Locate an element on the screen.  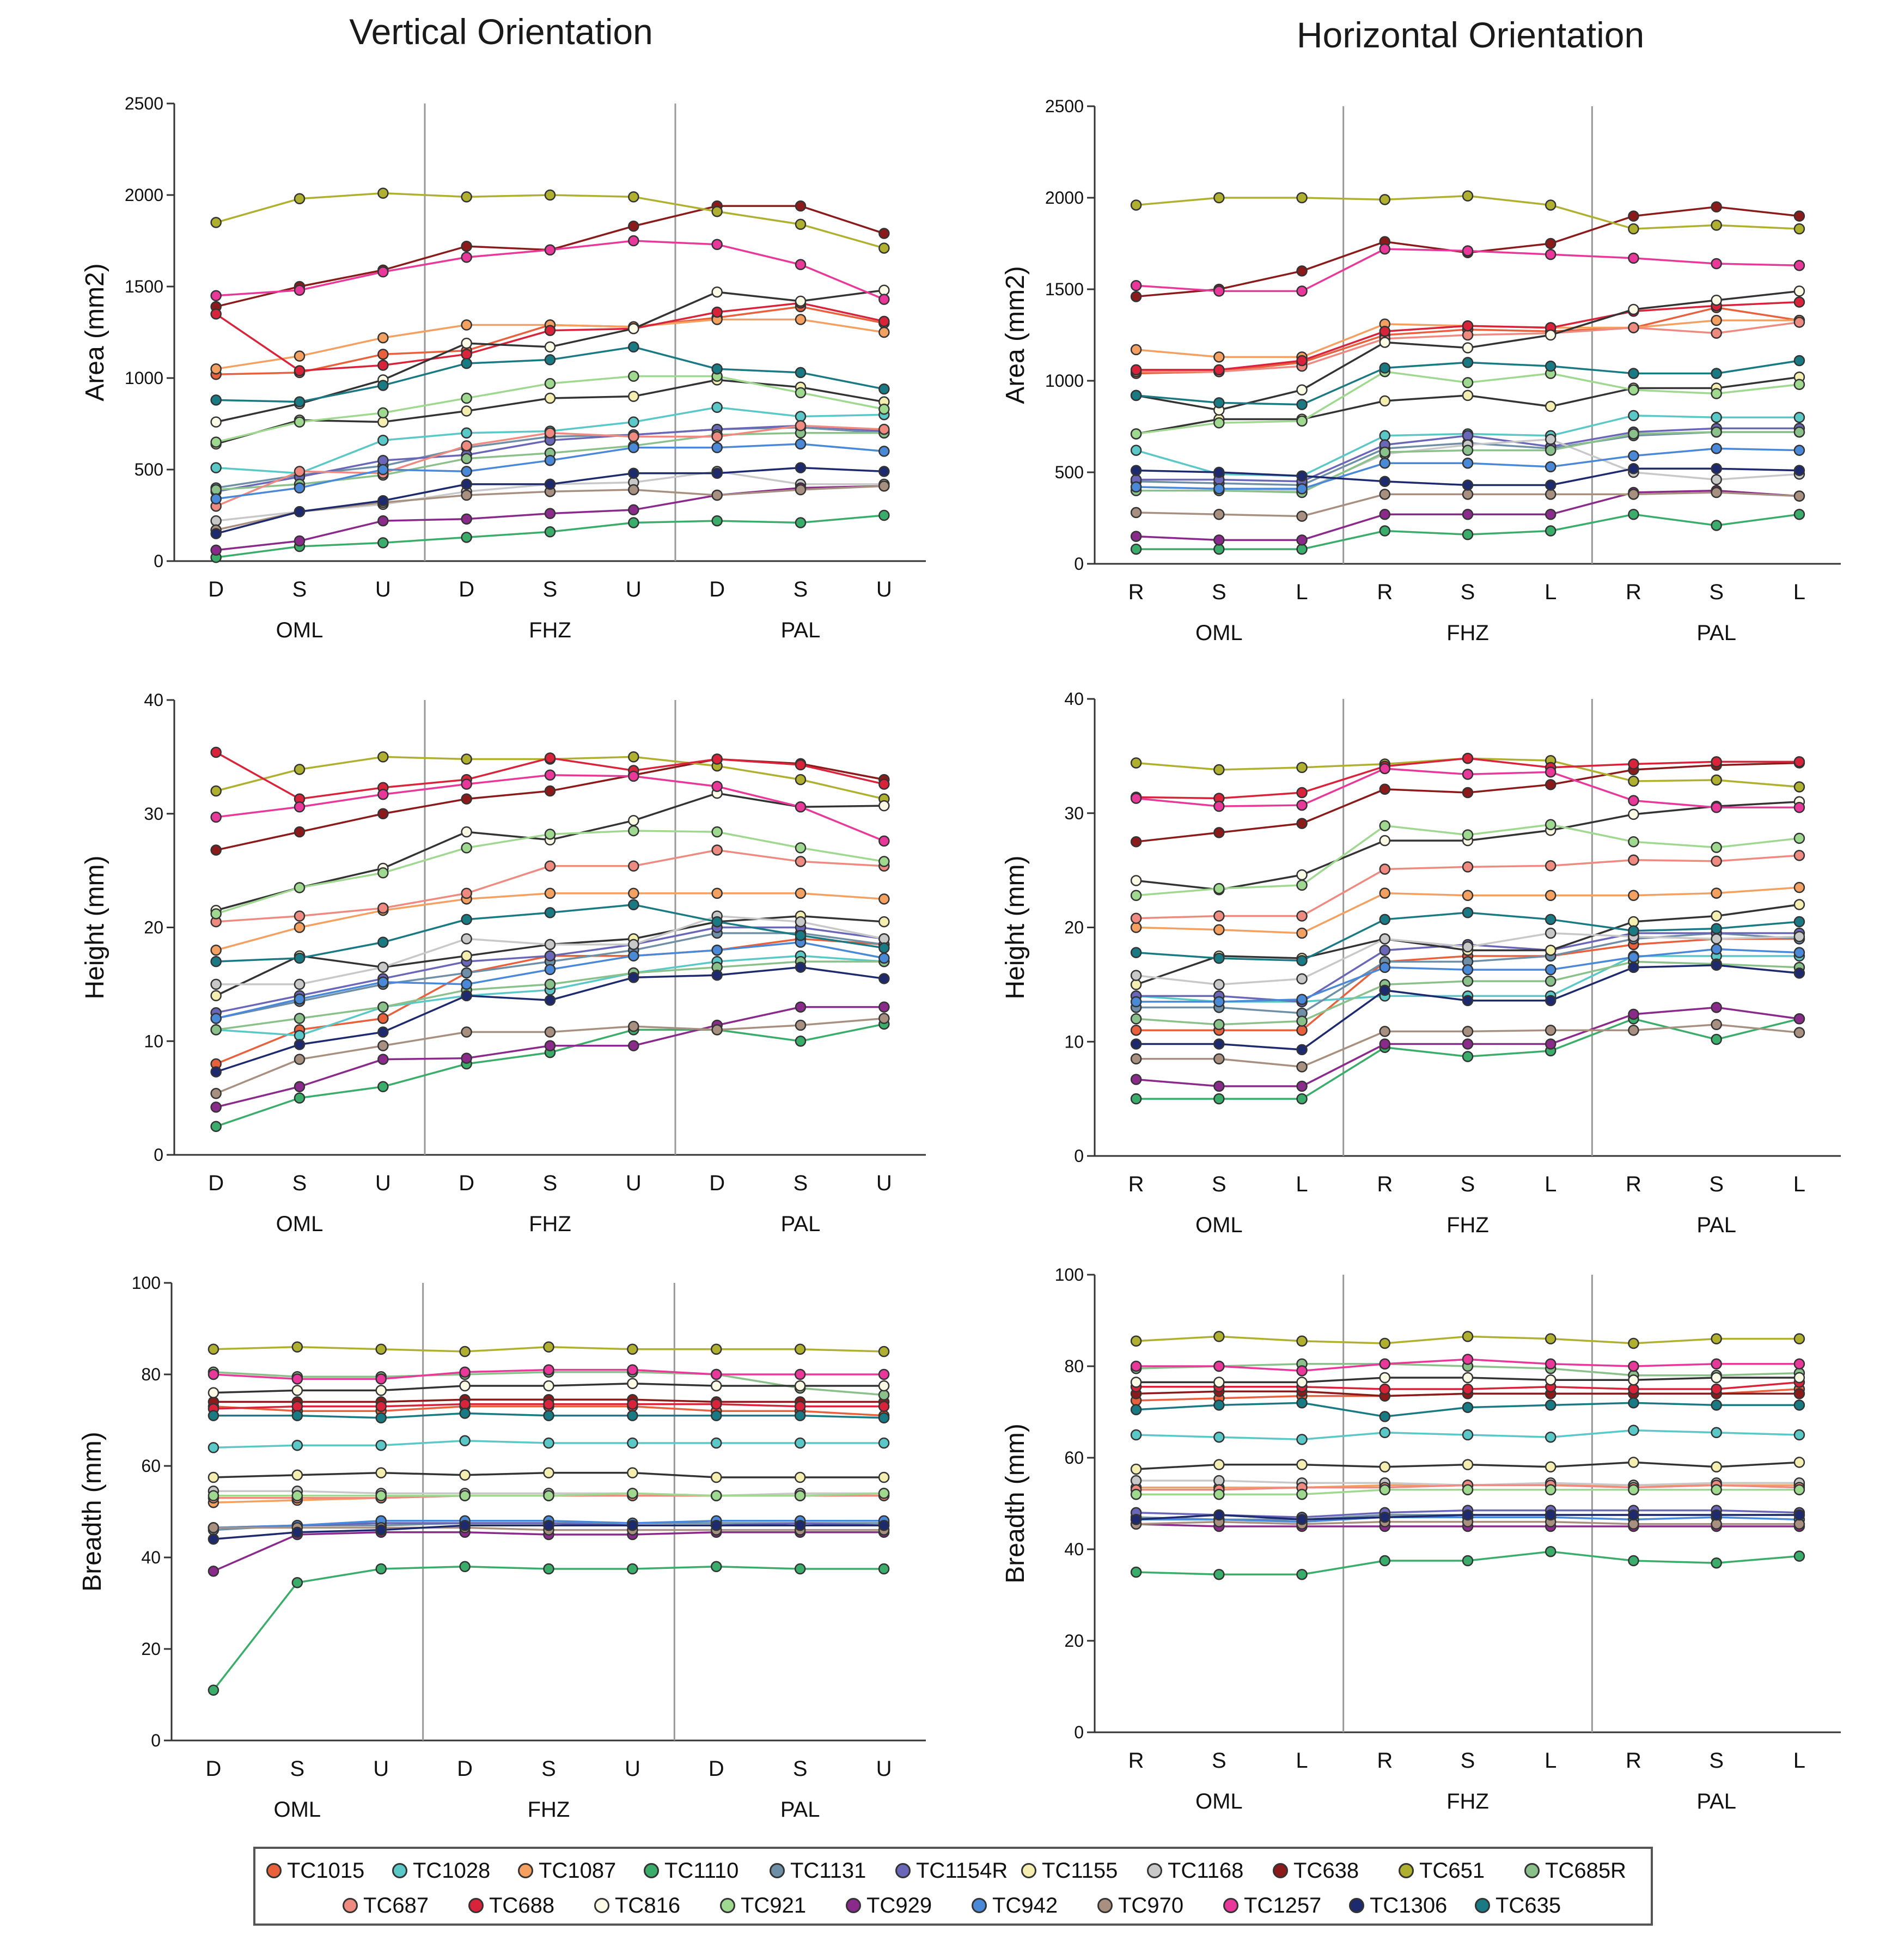
y-tick-label: 20 is located at coordinates (151, 1649).